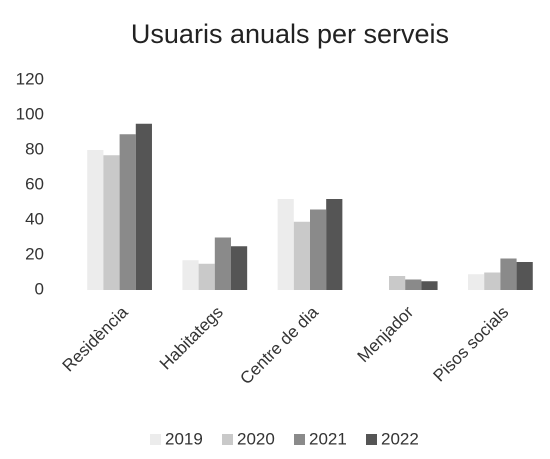  What do you see at coordinates (400, 438) in the screenshot?
I see `legend-label: 2022` at bounding box center [400, 438].